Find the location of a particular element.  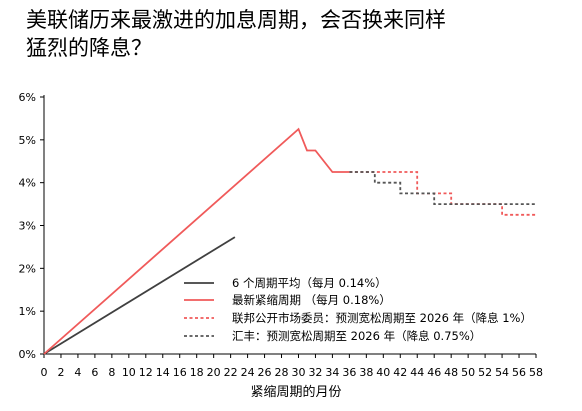

legend-label-huifeng: 汇丰：预测宽松周期至 2026 年（降息 0.75%） is located at coordinates (356, 336).